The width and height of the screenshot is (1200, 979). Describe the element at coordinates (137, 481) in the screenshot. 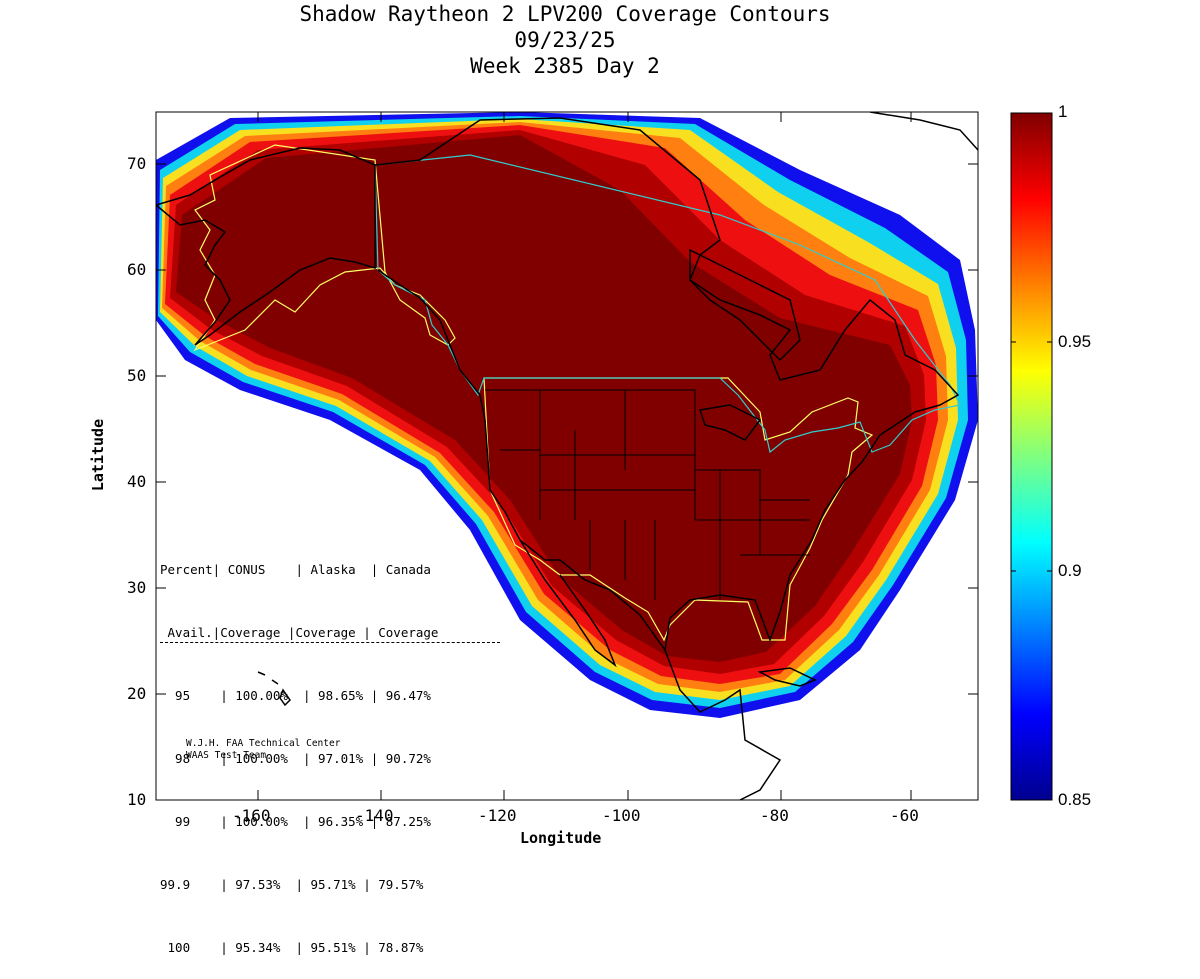

I see `y-tick-label: 40` at that location.